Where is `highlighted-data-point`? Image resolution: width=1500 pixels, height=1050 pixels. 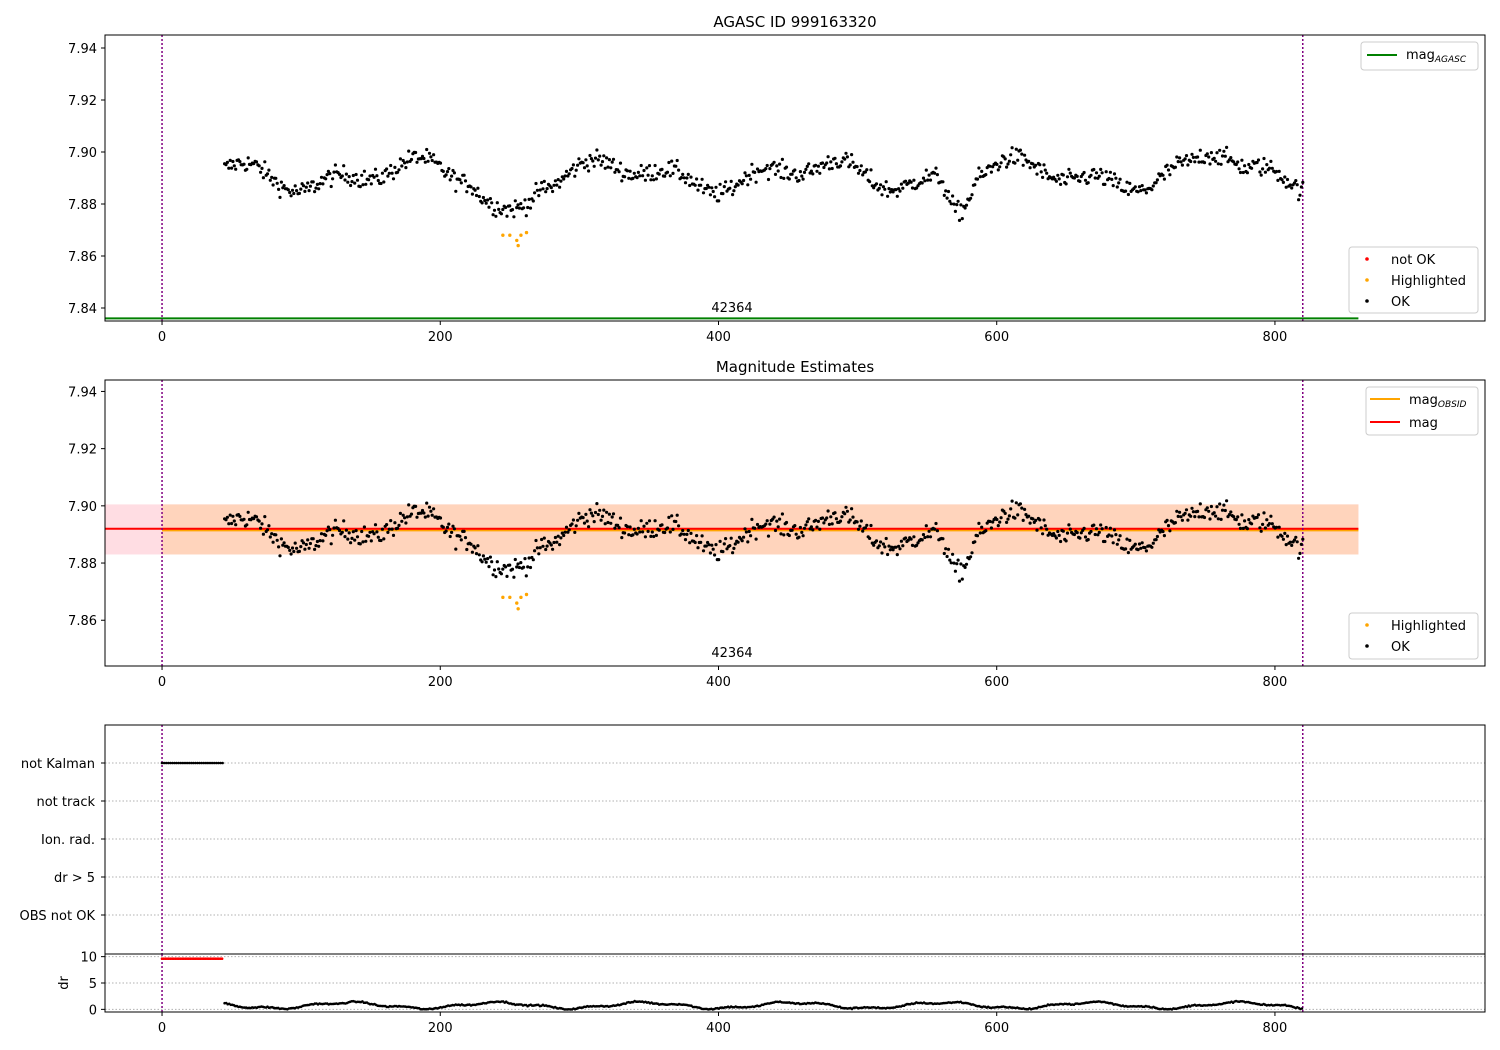
highlighted-data-point is located at coordinates (518, 245).